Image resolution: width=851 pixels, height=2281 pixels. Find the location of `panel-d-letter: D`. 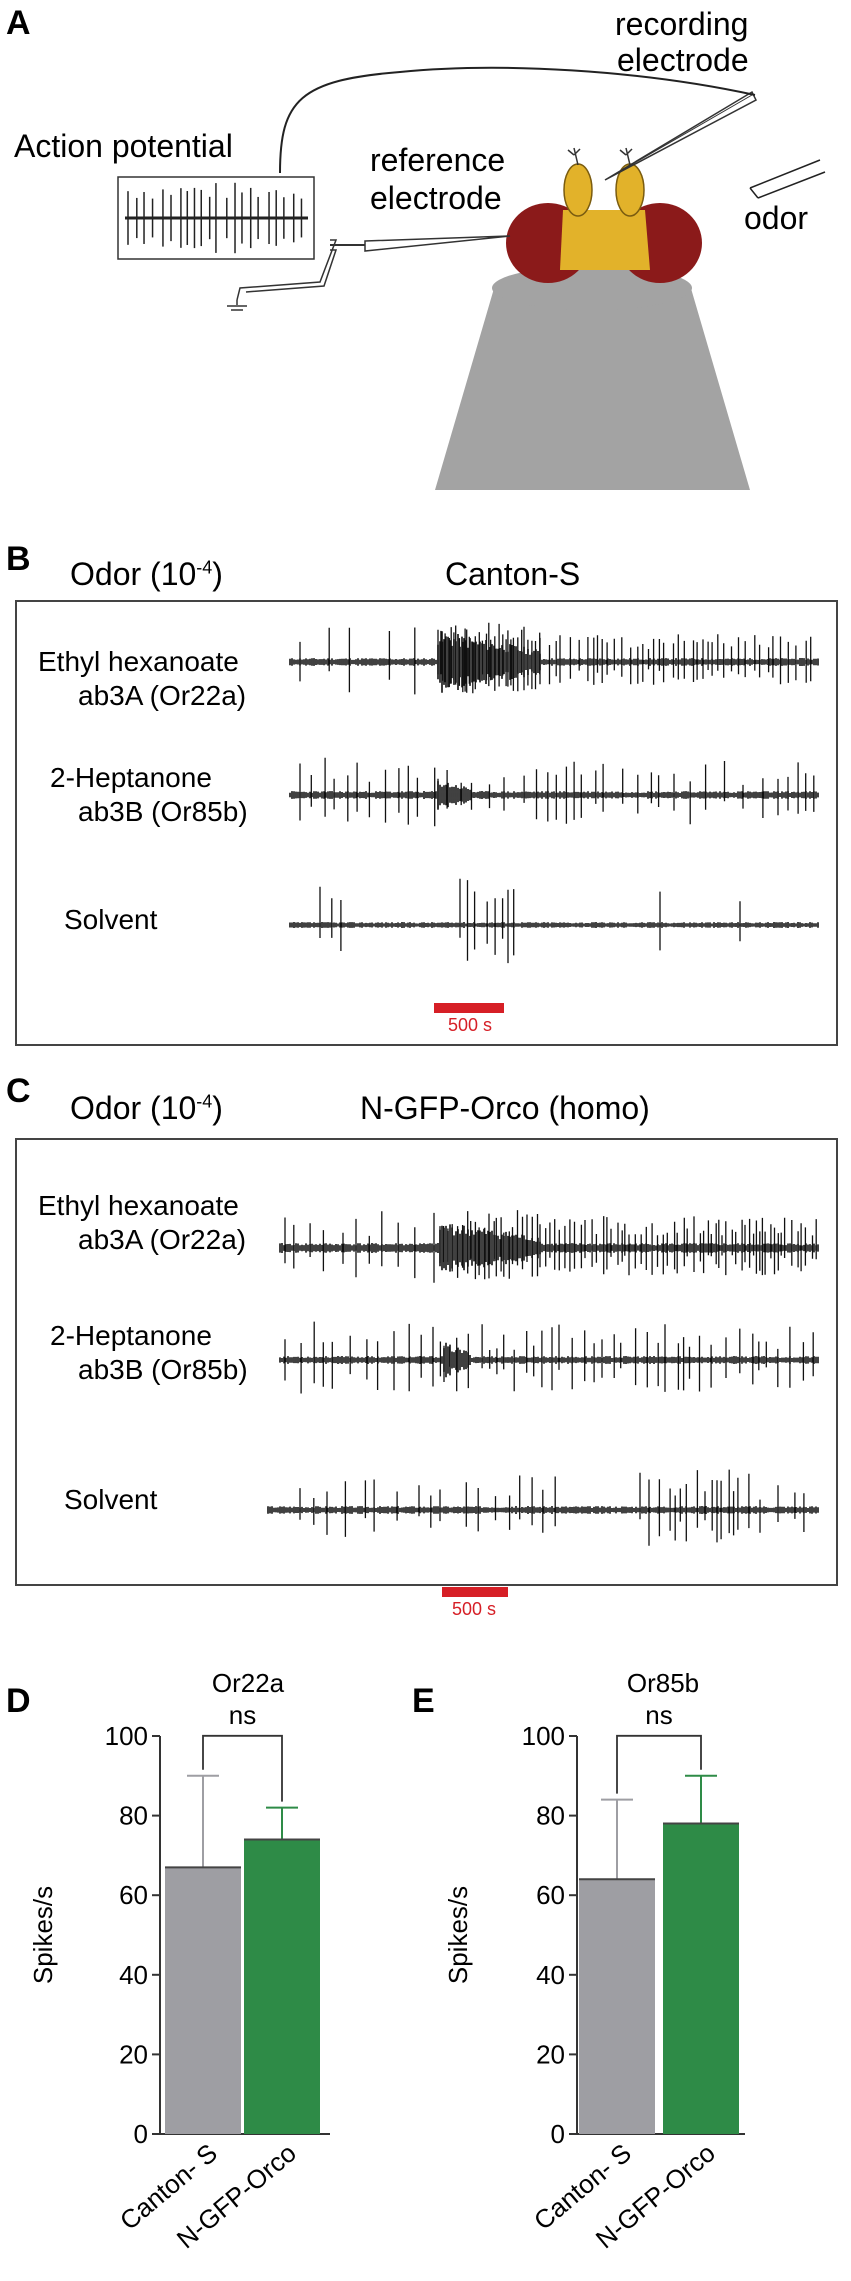

panel-d-letter: D is located at coordinates (18, 1701).